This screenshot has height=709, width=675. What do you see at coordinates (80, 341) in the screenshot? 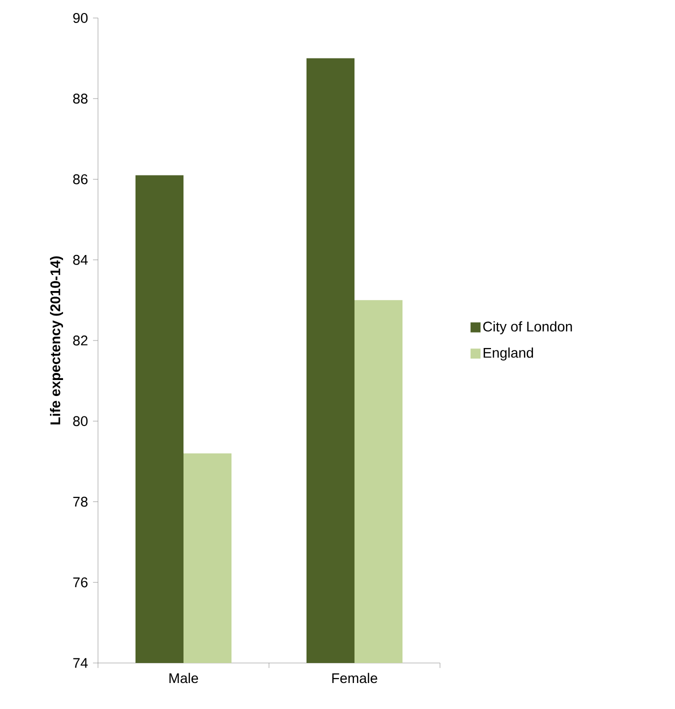
I see `y-tick-label: 82` at bounding box center [80, 341].